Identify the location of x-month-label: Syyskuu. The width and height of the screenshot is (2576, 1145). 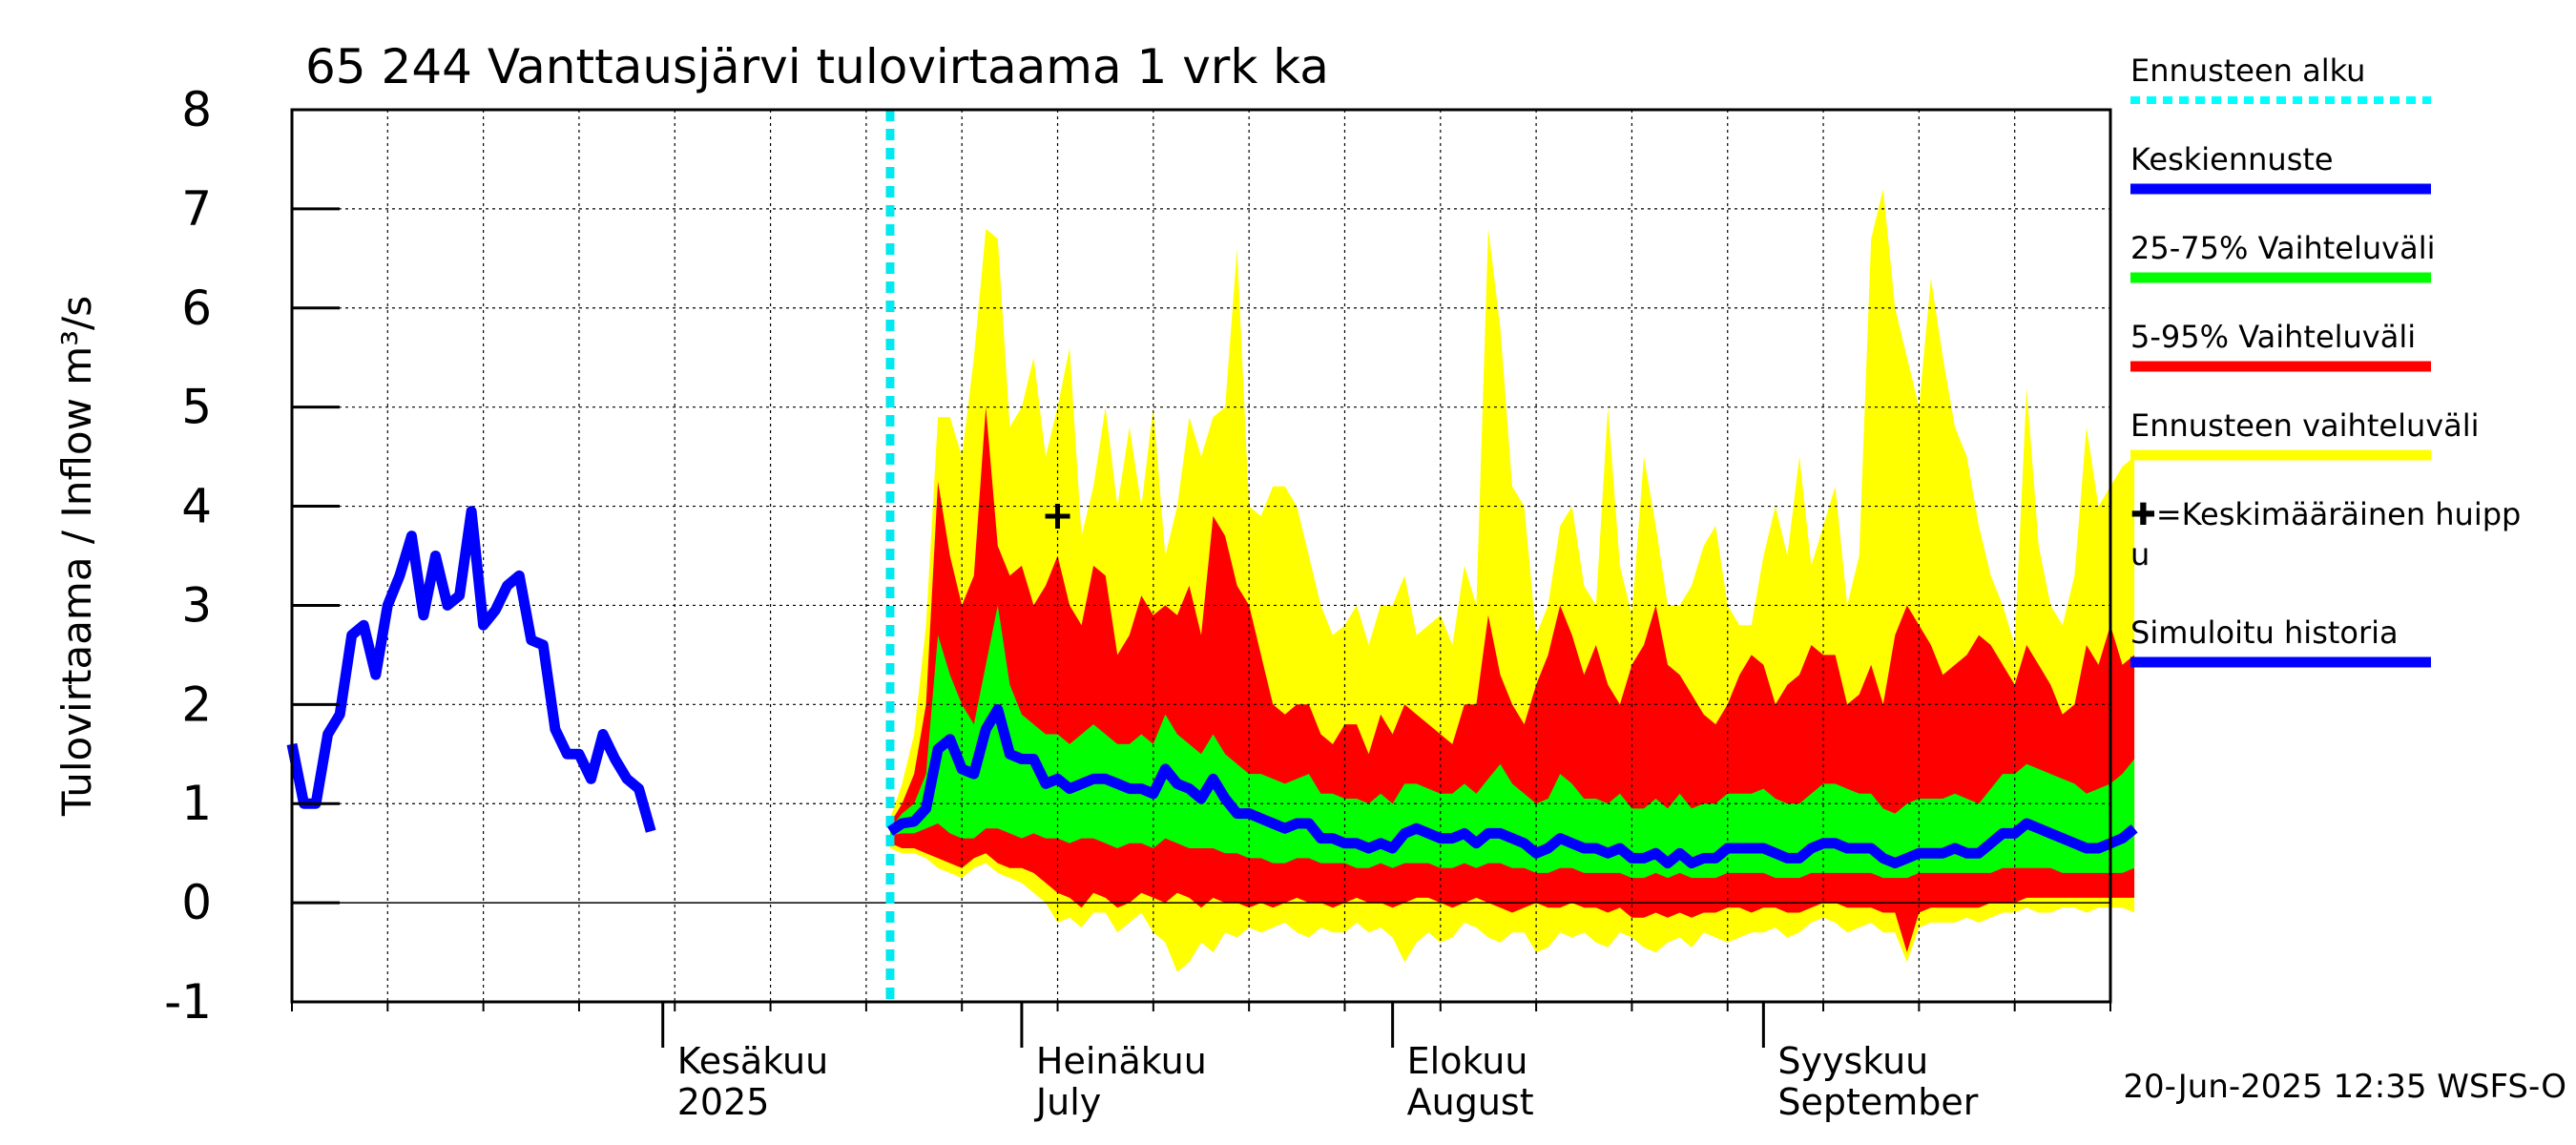
(1852, 1061).